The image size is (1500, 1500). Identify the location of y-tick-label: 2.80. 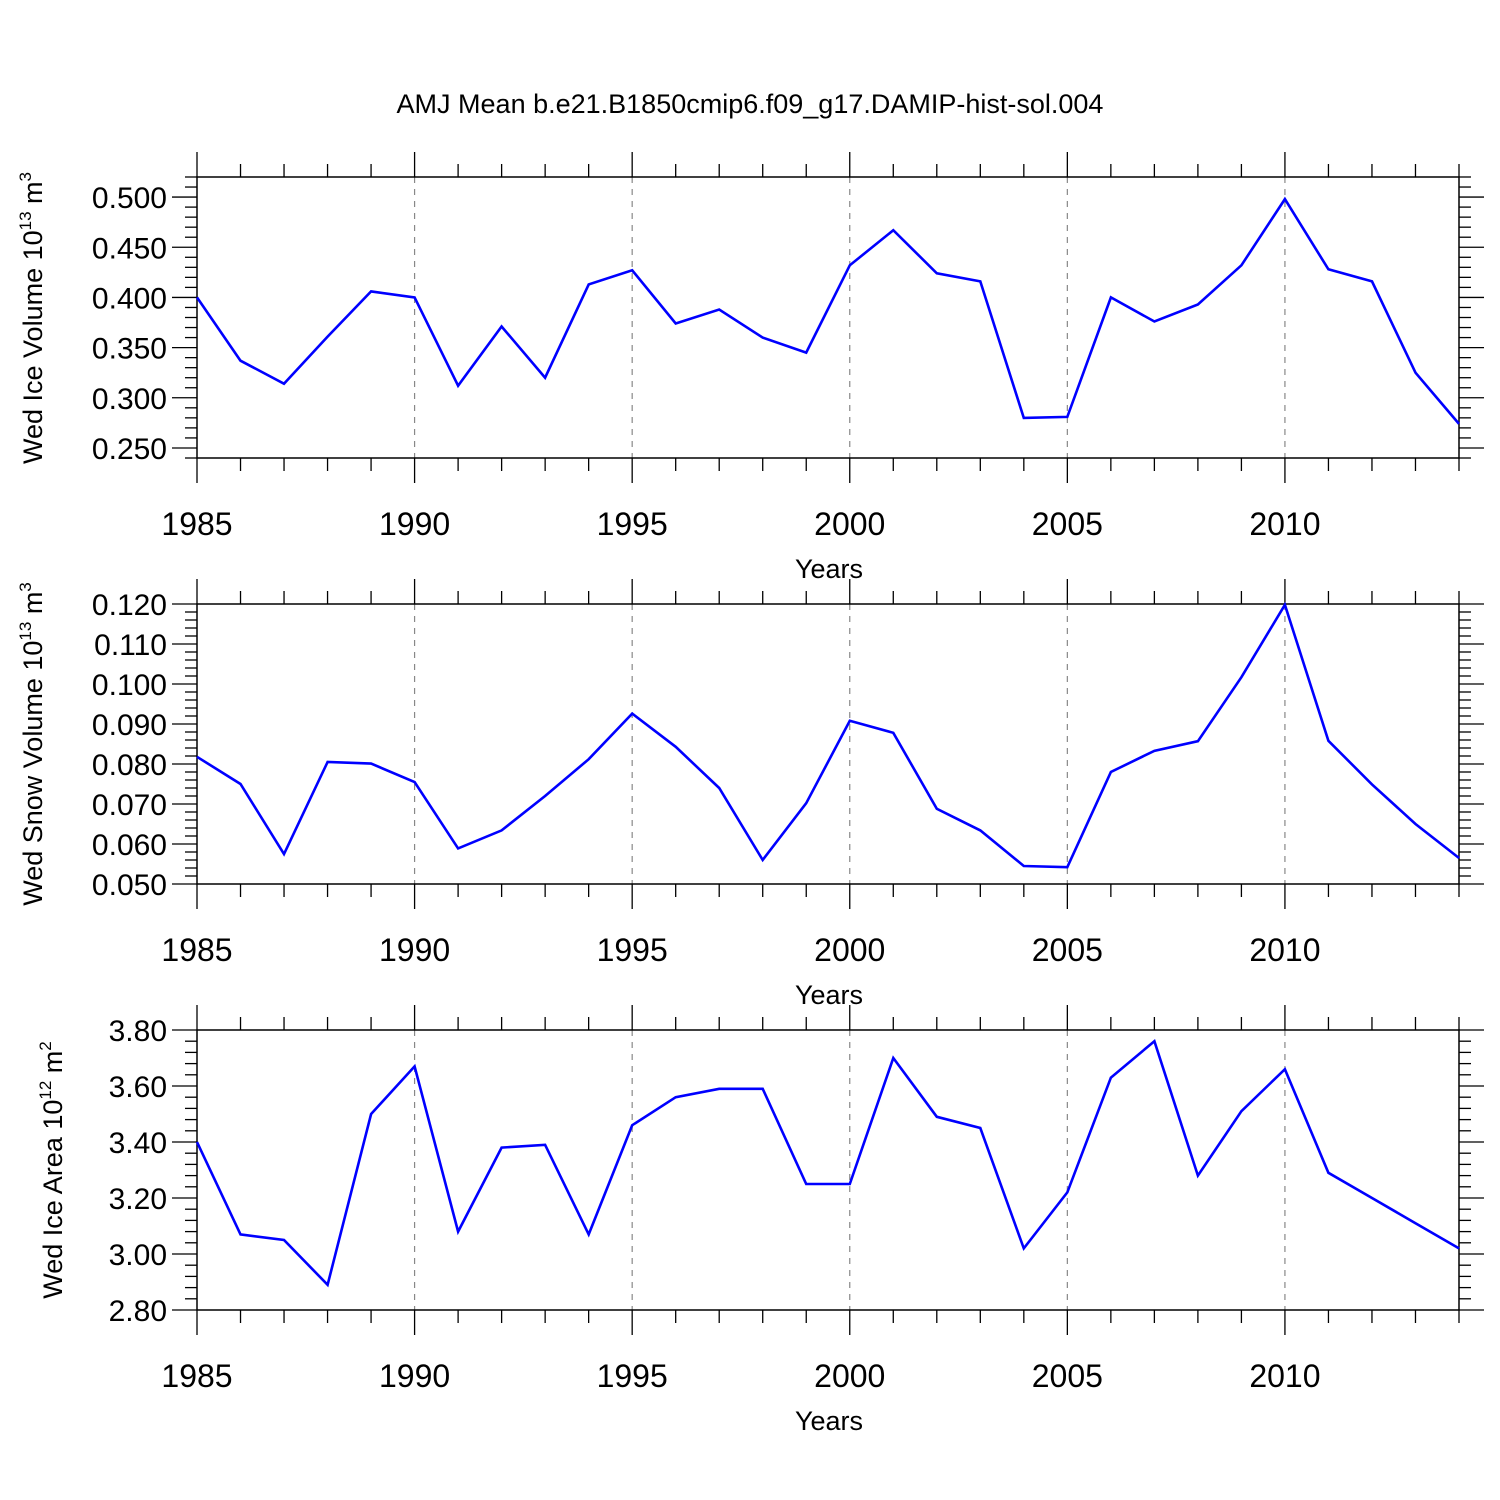
(138, 1311).